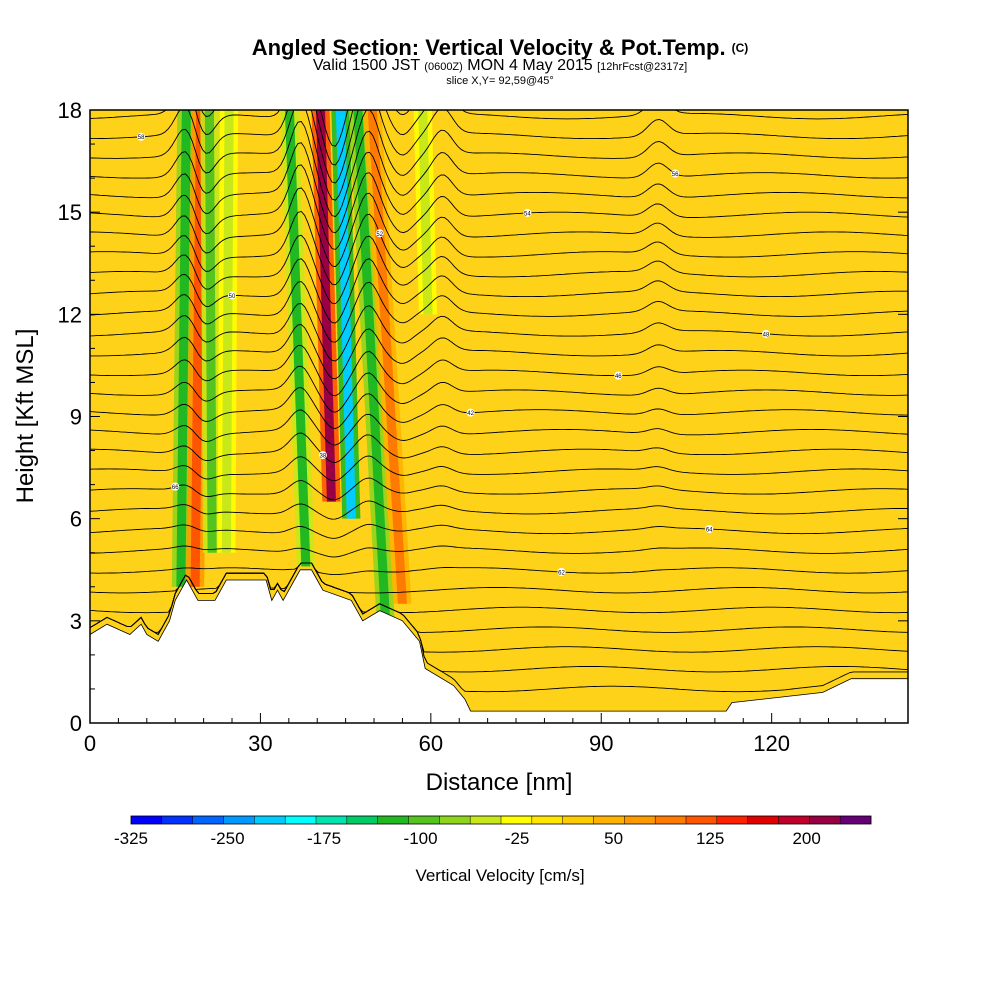 This screenshot has height=1000, width=1000. What do you see at coordinates (443, 67) in the screenshot?
I see `valid-utc: (0600Z)` at bounding box center [443, 67].